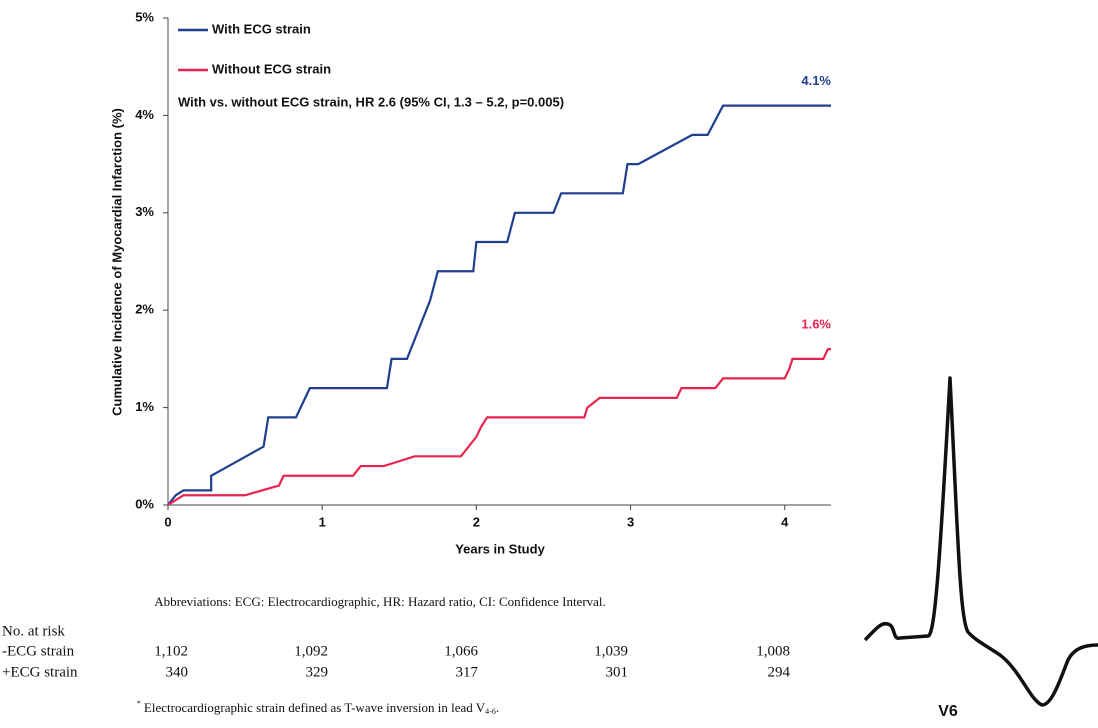  I want to click on footnote-subscript: 4-6, so click(490, 711).